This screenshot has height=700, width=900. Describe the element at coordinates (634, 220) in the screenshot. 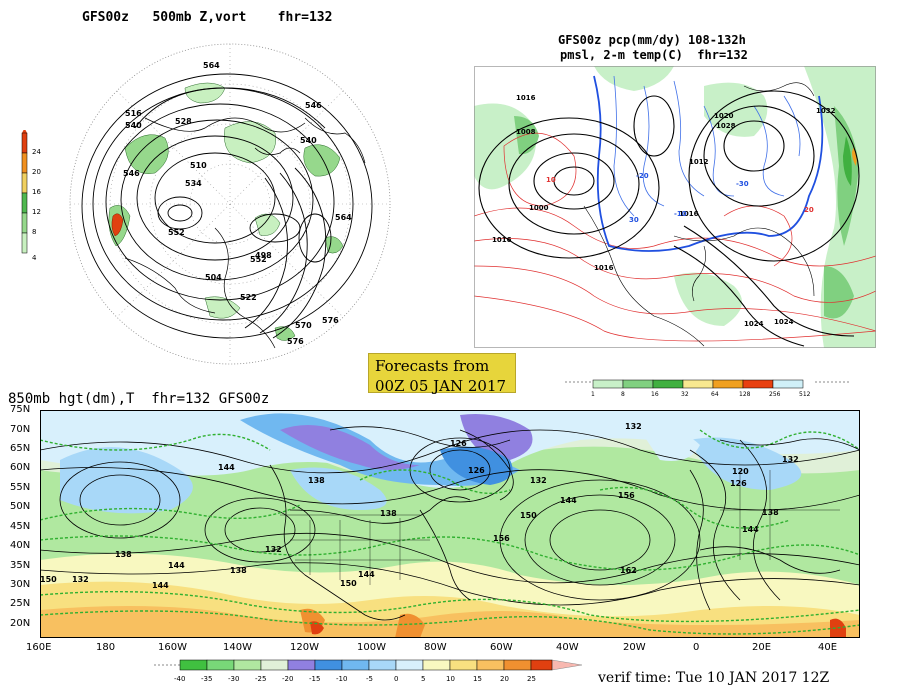

I see `isotherm-label: 30` at that location.